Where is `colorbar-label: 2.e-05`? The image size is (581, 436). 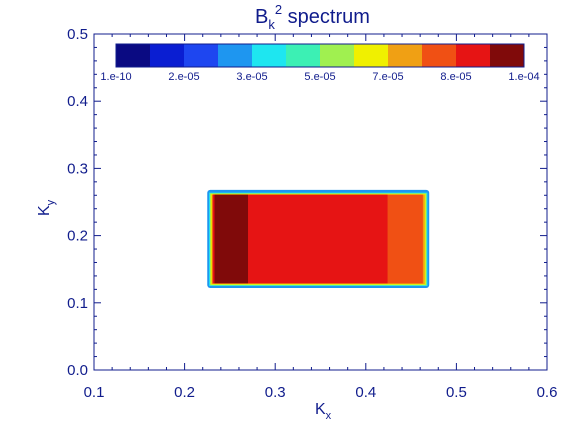
colorbar-label: 2.e-05 is located at coordinates (183, 77).